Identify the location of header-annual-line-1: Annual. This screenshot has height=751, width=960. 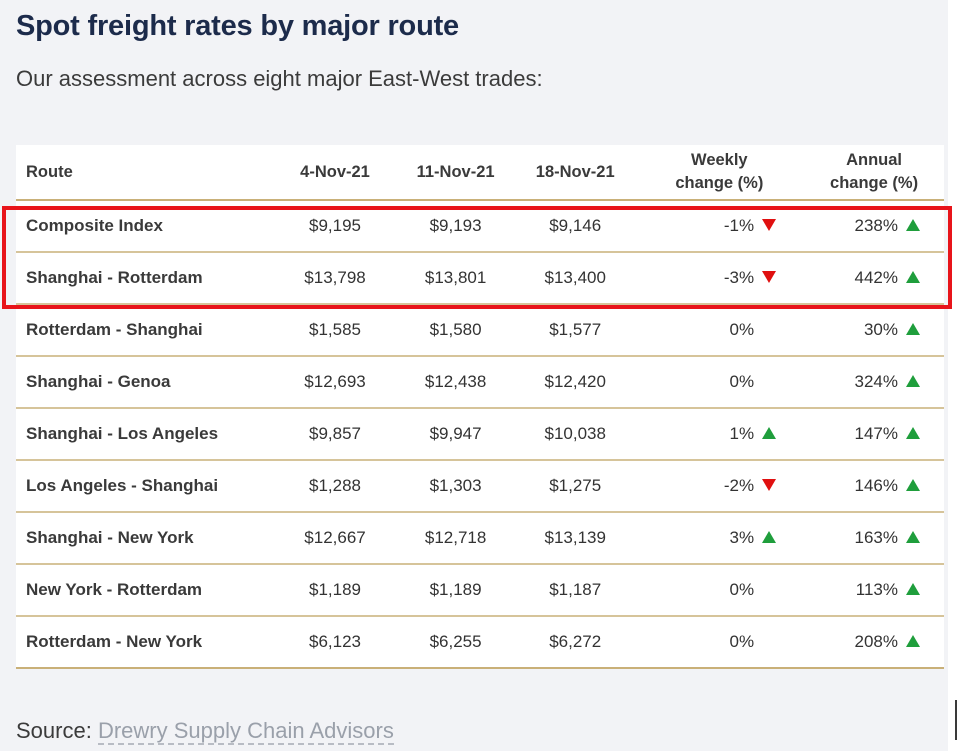
(874, 160).